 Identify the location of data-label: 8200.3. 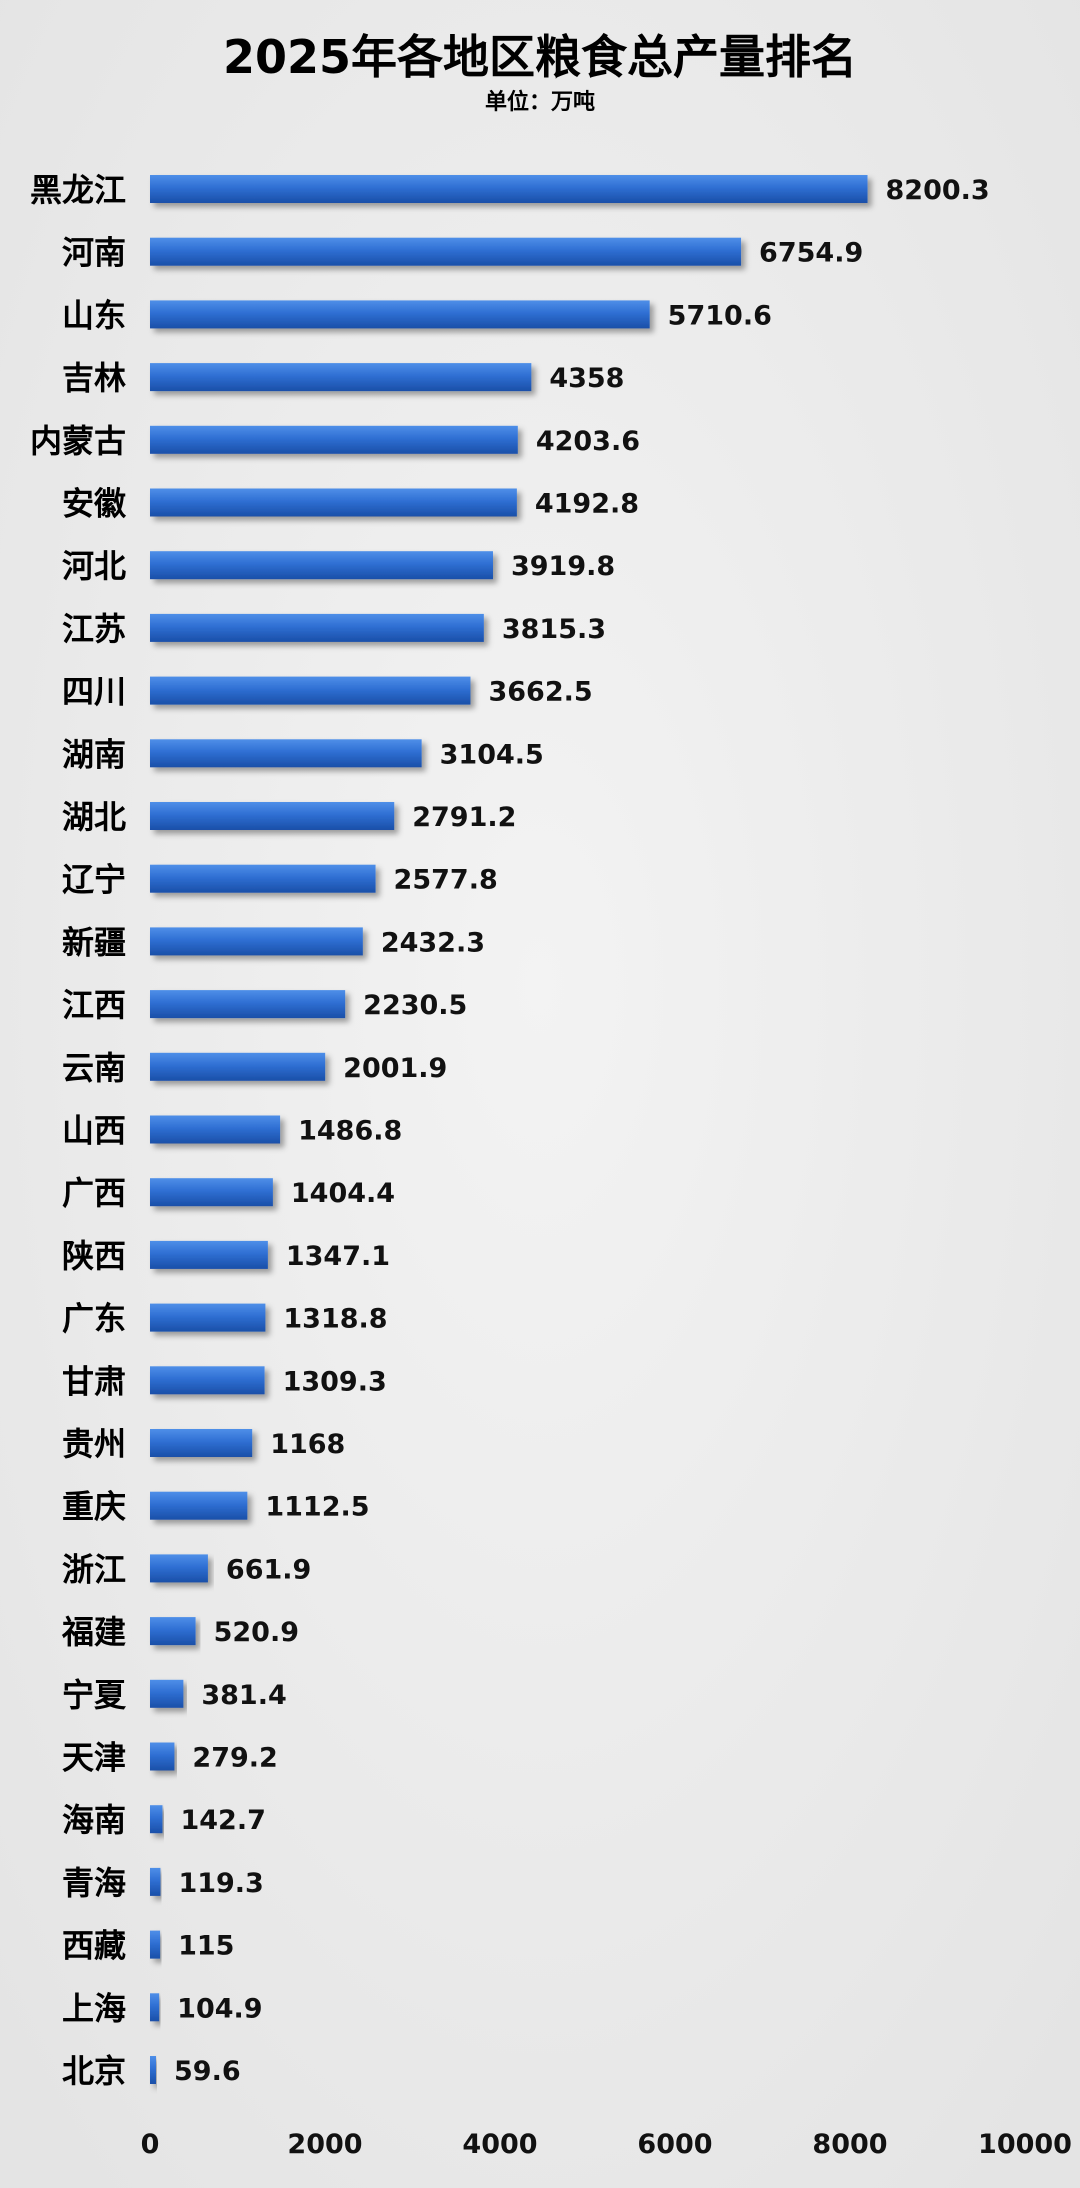
(938, 190).